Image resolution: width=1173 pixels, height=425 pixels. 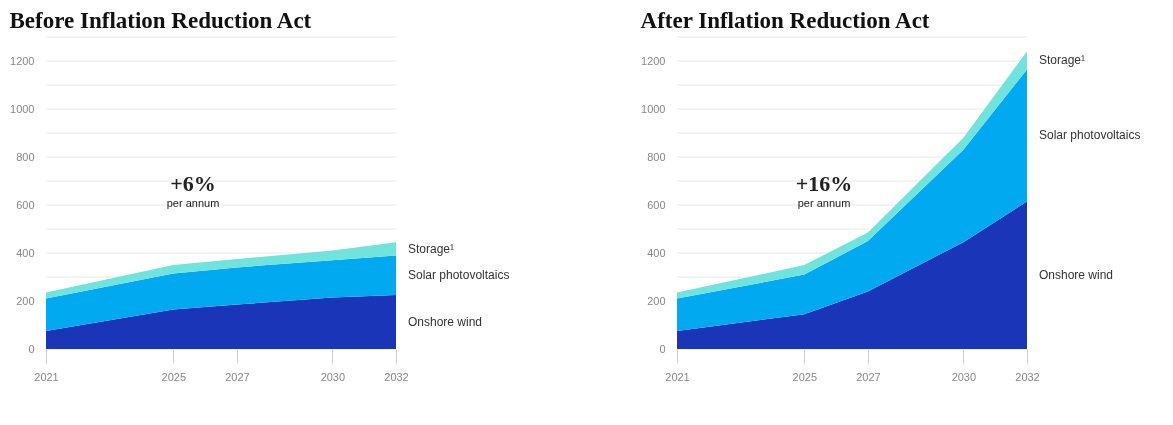 What do you see at coordinates (785, 20) in the screenshot?
I see `chart-title: After Inflation Reduction Act` at bounding box center [785, 20].